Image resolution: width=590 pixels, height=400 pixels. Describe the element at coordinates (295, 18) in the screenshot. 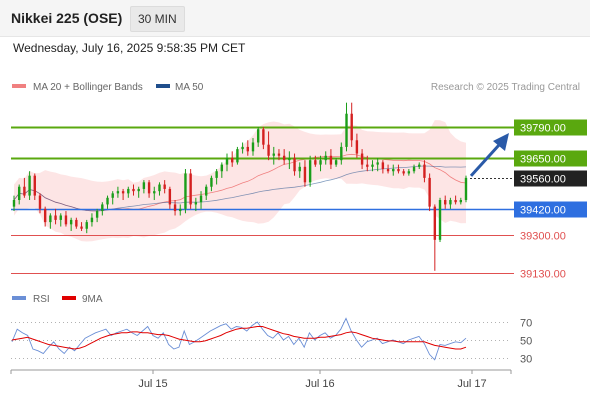

I see `chart-header: Nikkei 225 (OSE) 30 MIN` at that location.